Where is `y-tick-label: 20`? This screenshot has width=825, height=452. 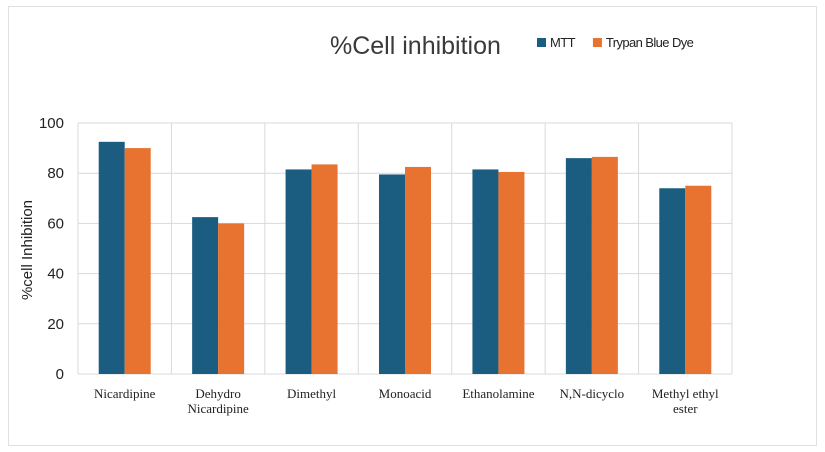
y-tick-label: 20 is located at coordinates (55, 324).